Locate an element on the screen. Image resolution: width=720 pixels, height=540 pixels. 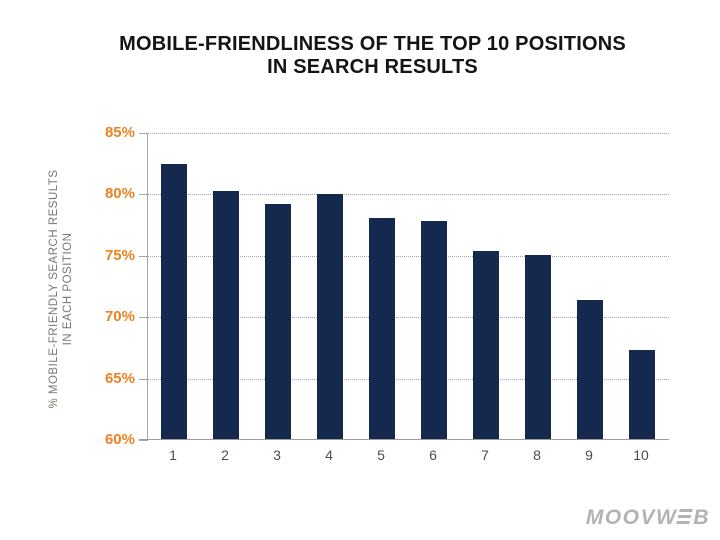
x-tick-label-8: 8 is located at coordinates (537, 455).